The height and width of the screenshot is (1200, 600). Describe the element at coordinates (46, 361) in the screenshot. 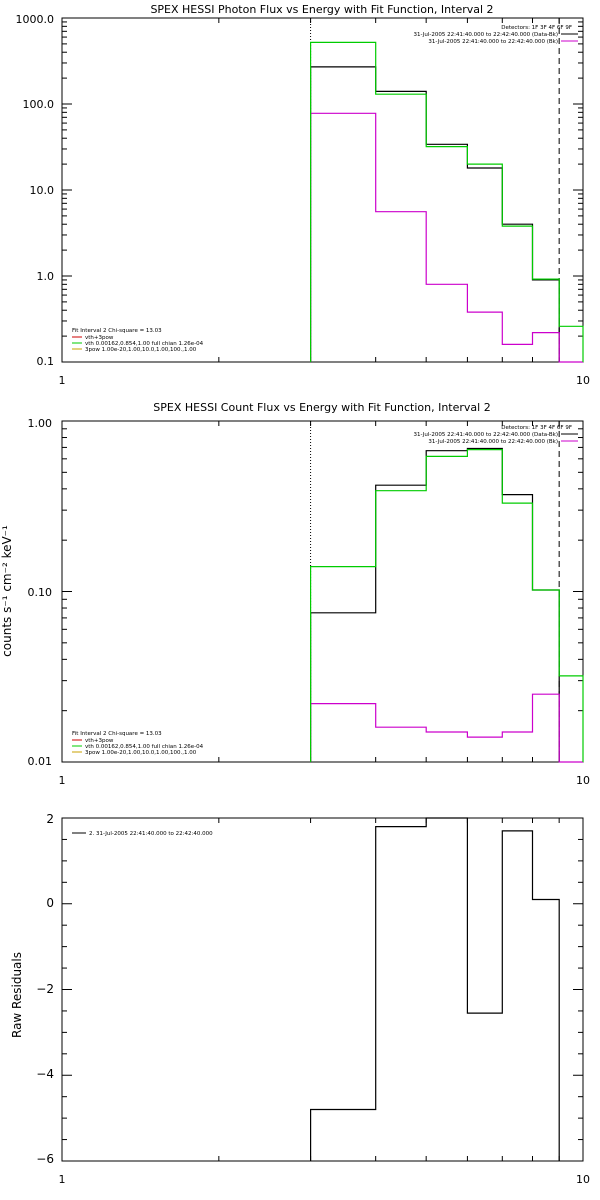

I see `y-tick-label: 0.1` at that location.